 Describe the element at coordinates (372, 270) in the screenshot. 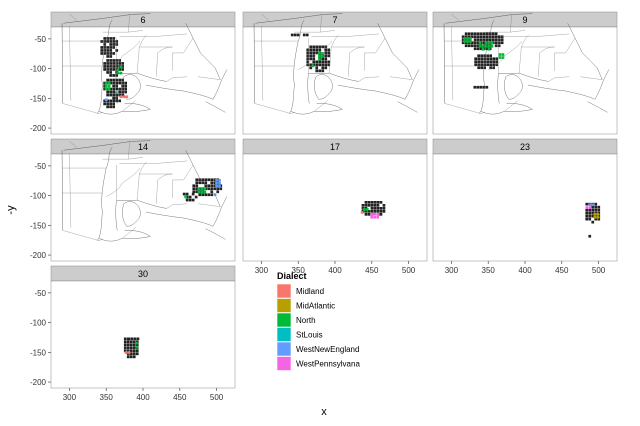

I see `x-tick-label: 450` at that location.